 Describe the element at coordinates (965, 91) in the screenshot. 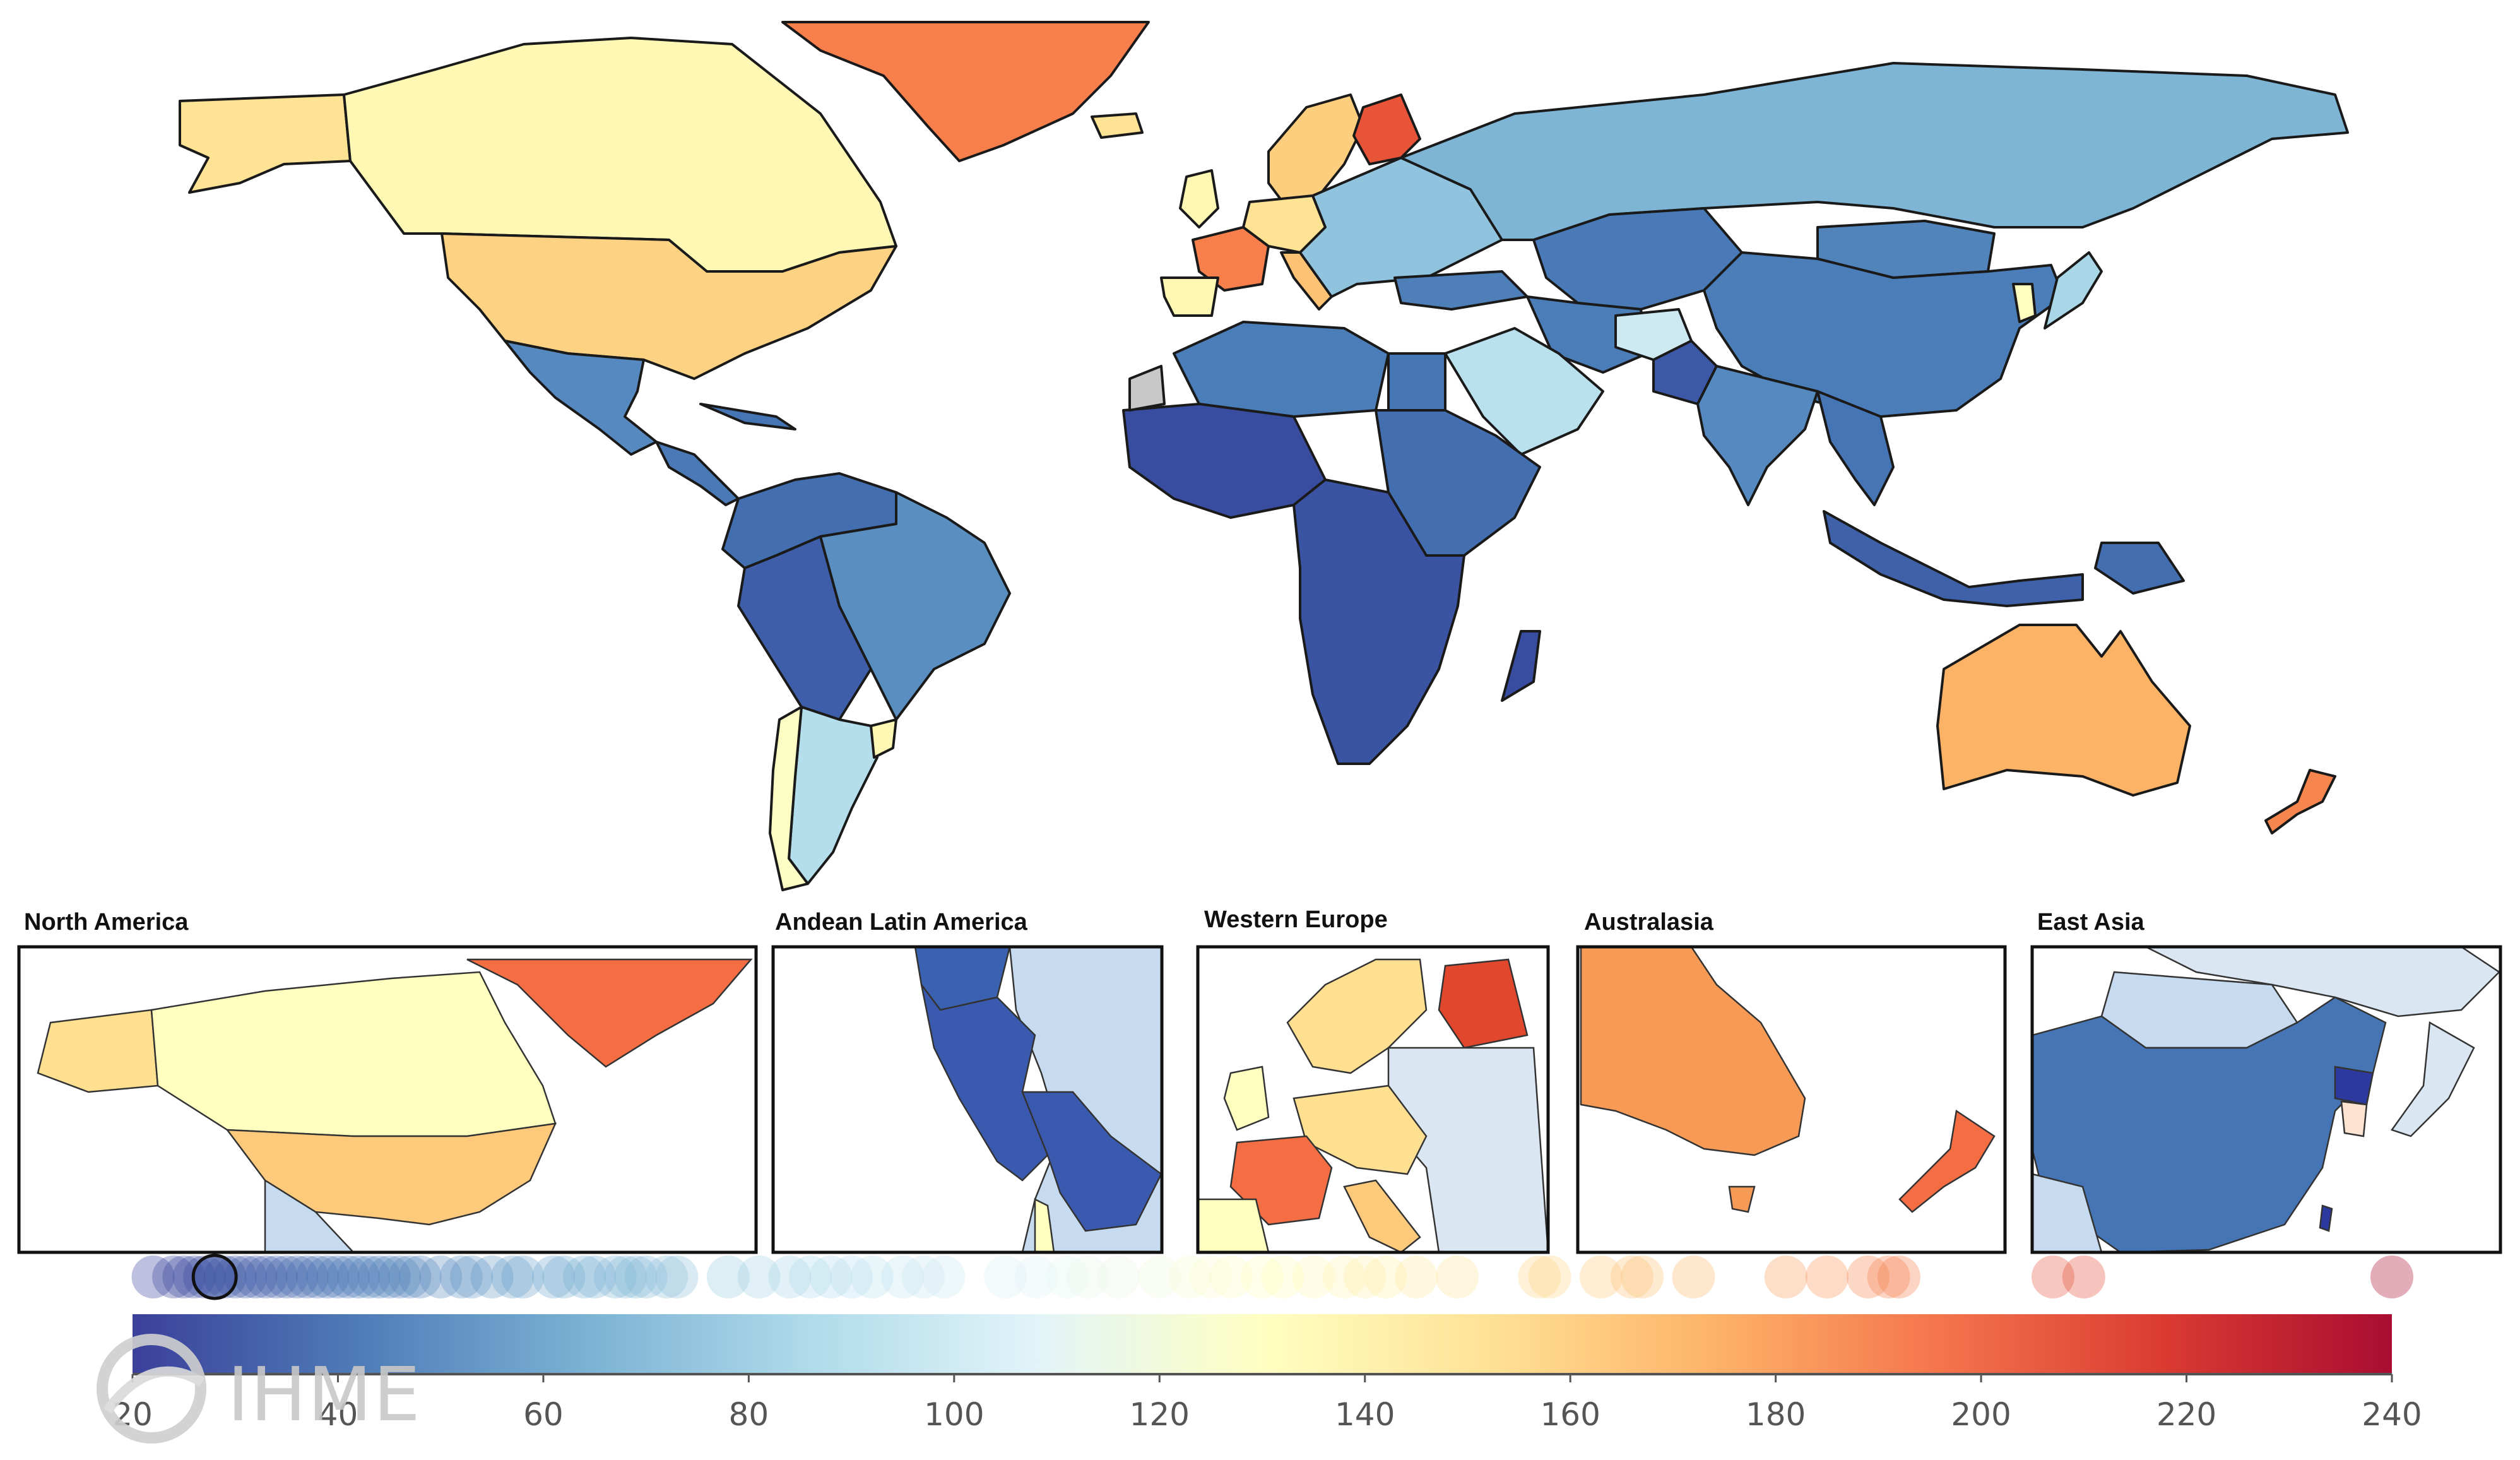

I see `region-greenland` at that location.